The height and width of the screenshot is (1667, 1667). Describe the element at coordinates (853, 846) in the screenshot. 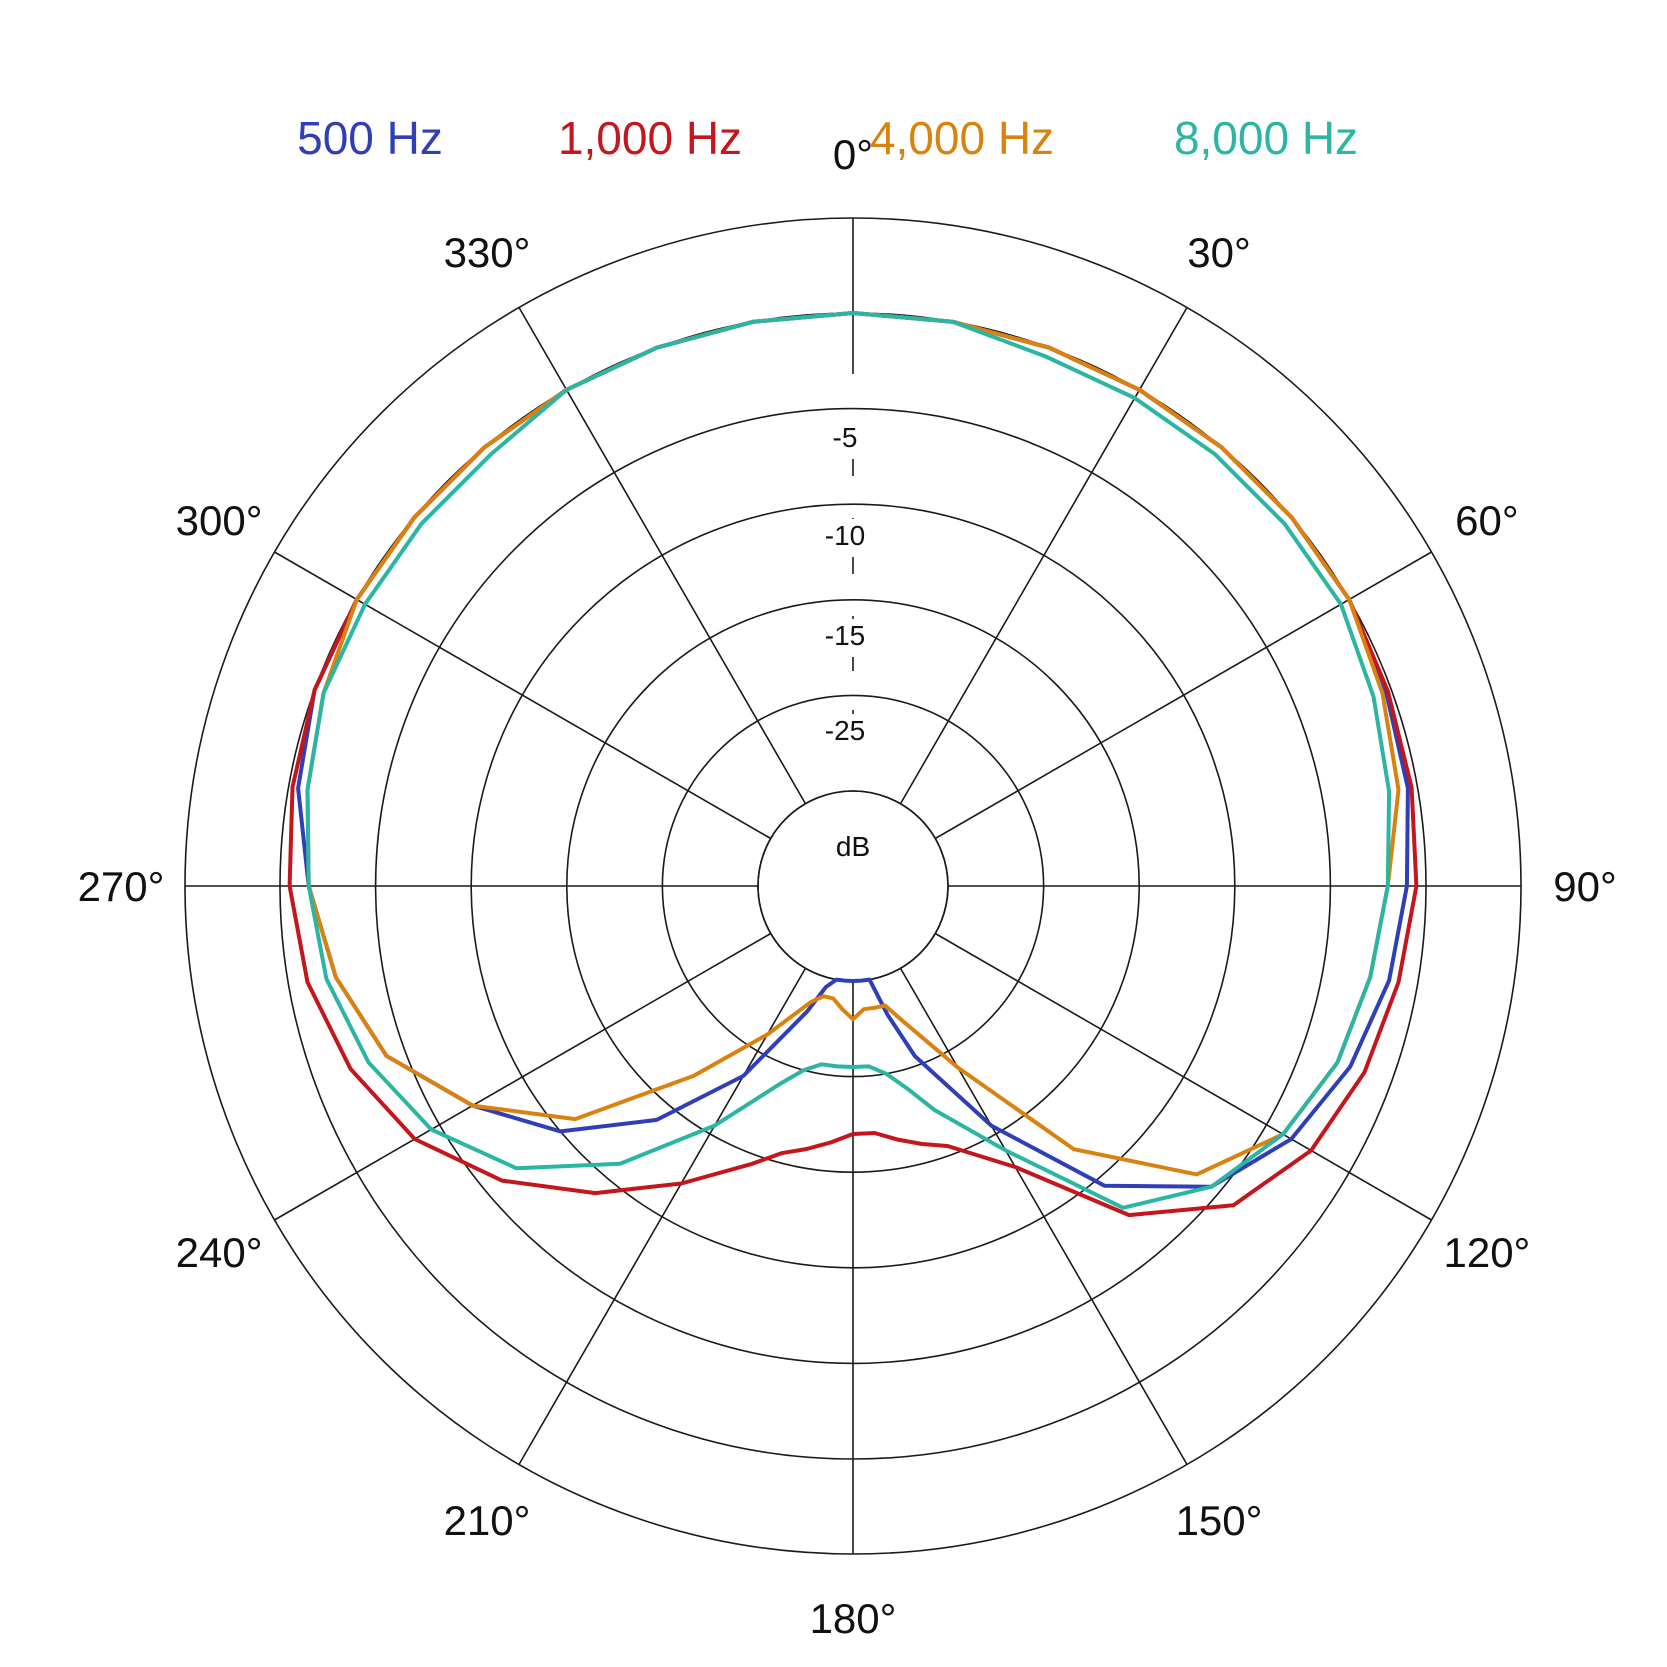

I see `unit-label: dB` at that location.